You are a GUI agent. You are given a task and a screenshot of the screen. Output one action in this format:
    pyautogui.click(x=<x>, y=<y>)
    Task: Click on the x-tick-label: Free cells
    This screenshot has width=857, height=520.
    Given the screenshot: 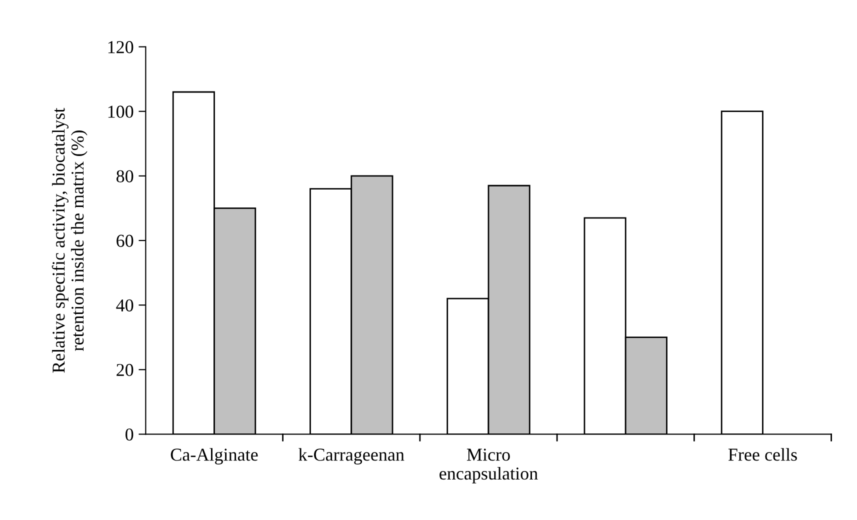 What is the action you would take?
    pyautogui.click(x=762, y=454)
    